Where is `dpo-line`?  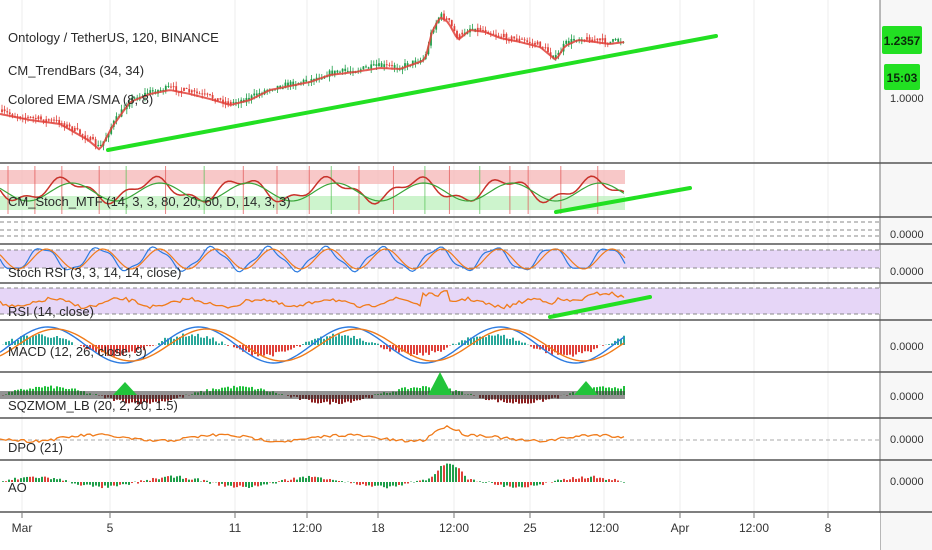 dpo-line is located at coordinates (312, 434).